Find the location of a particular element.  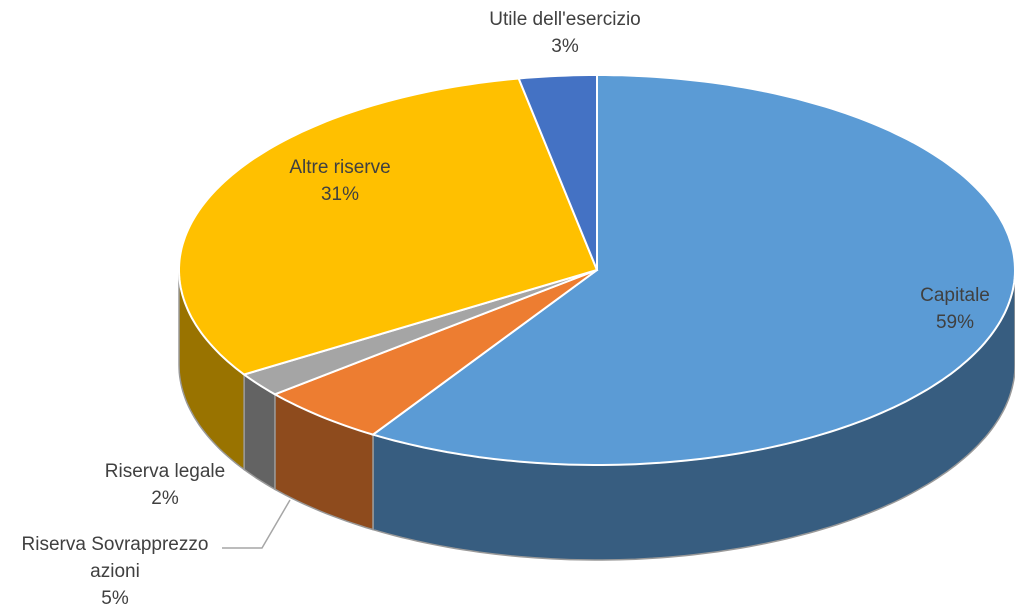

label-value: 31% is located at coordinates (340, 194).